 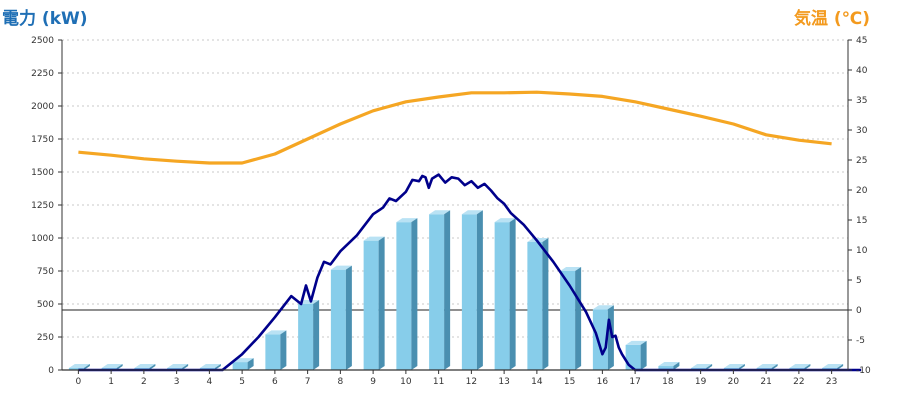 What do you see at coordinates (45, 272) in the screenshot?
I see `left-tick-label: 750` at bounding box center [45, 272].